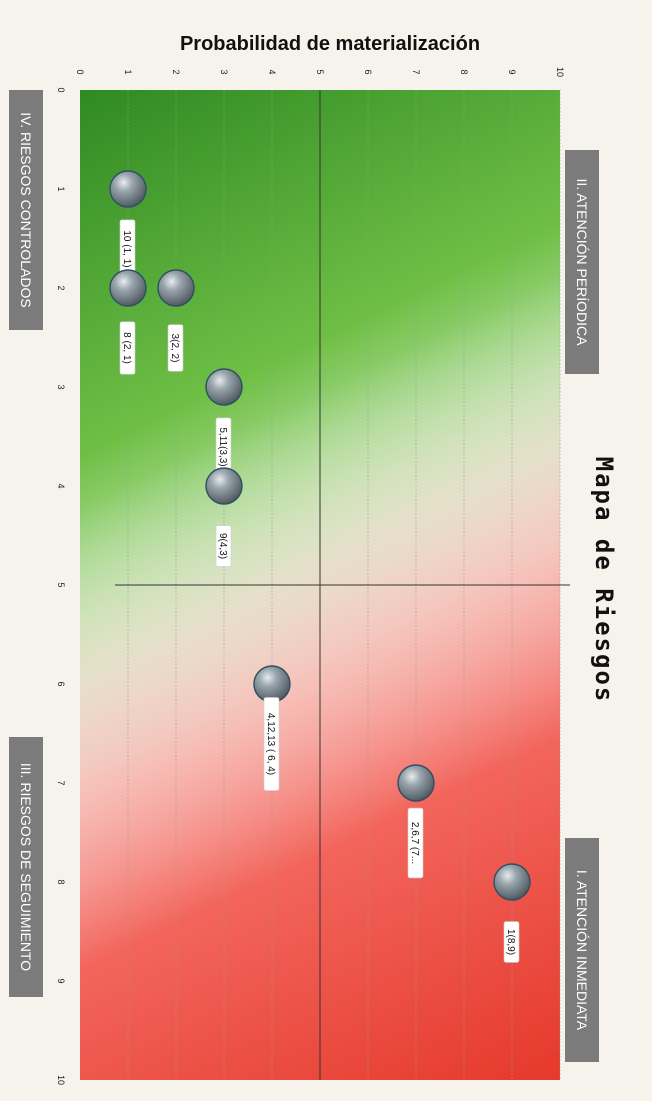 This screenshot has height=1101, width=652. What do you see at coordinates (416, 71) in the screenshot?
I see `value-tick-label: 7` at bounding box center [416, 71].